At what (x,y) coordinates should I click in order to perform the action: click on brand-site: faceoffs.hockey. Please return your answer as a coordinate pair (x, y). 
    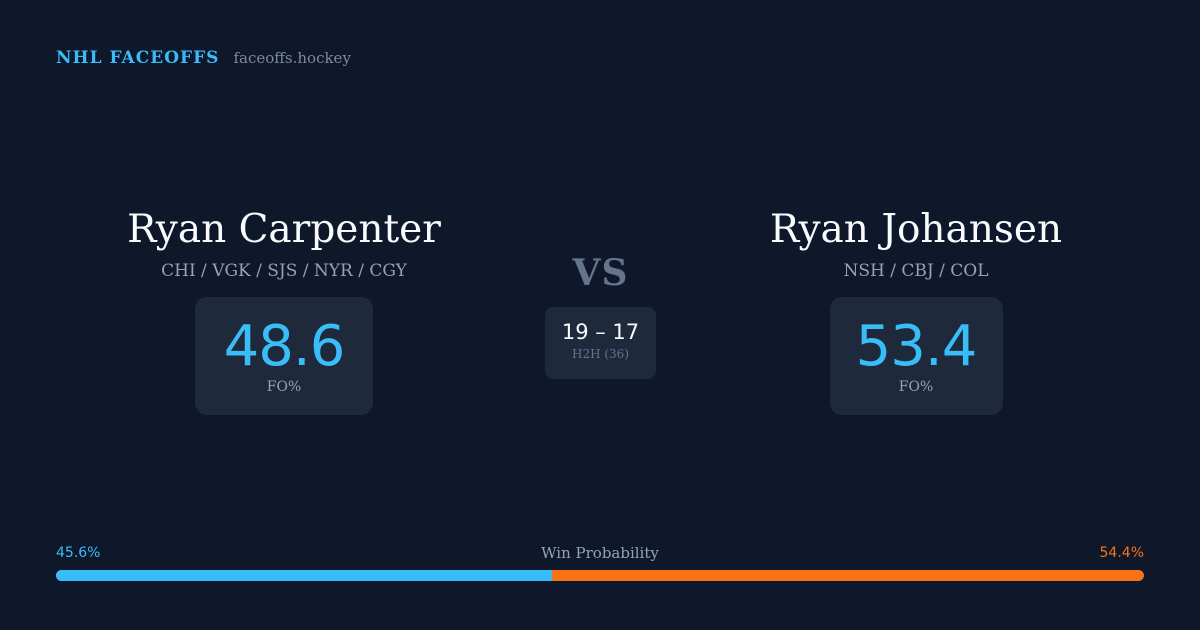
    Looking at the image, I should click on (292, 58).